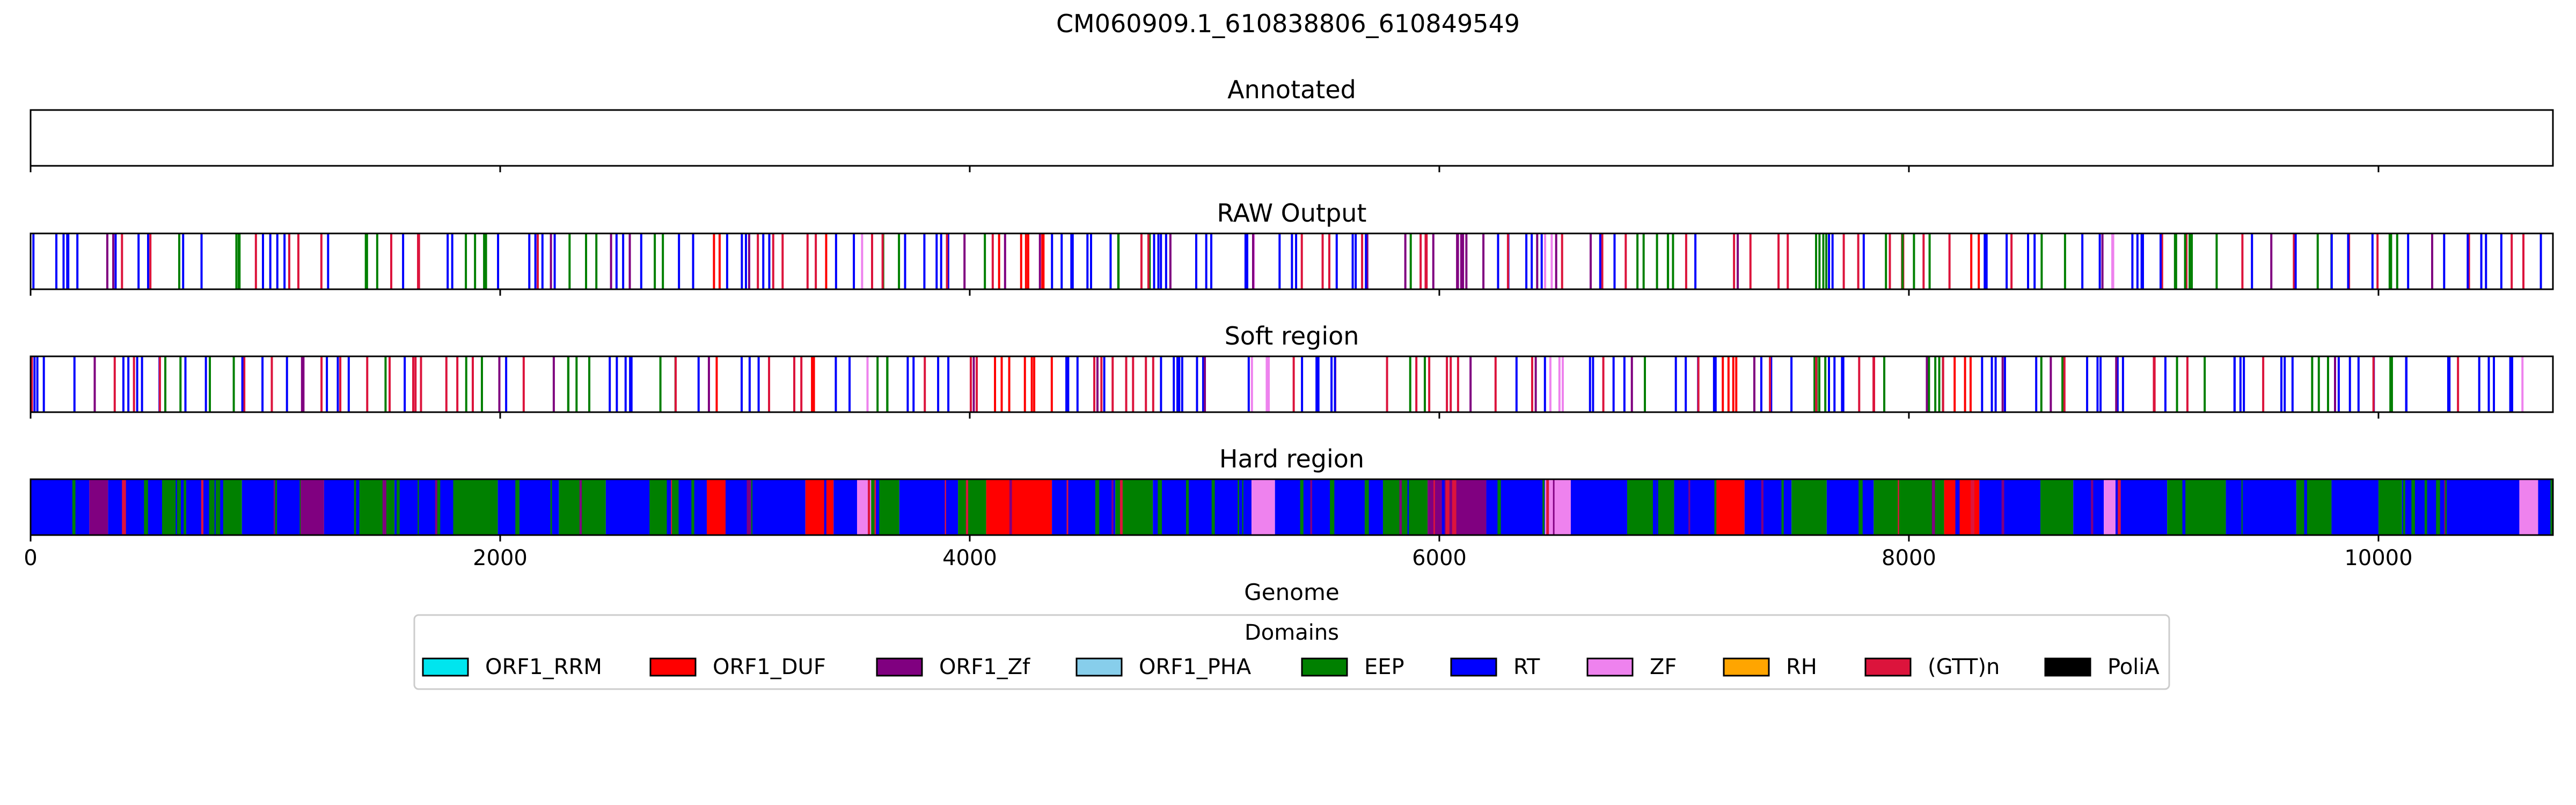 This screenshot has height=805, width=2576. Describe the element at coordinates (1288, 23) in the screenshot. I see `figure-title: CM060909.1_610838806_610849549` at that location.